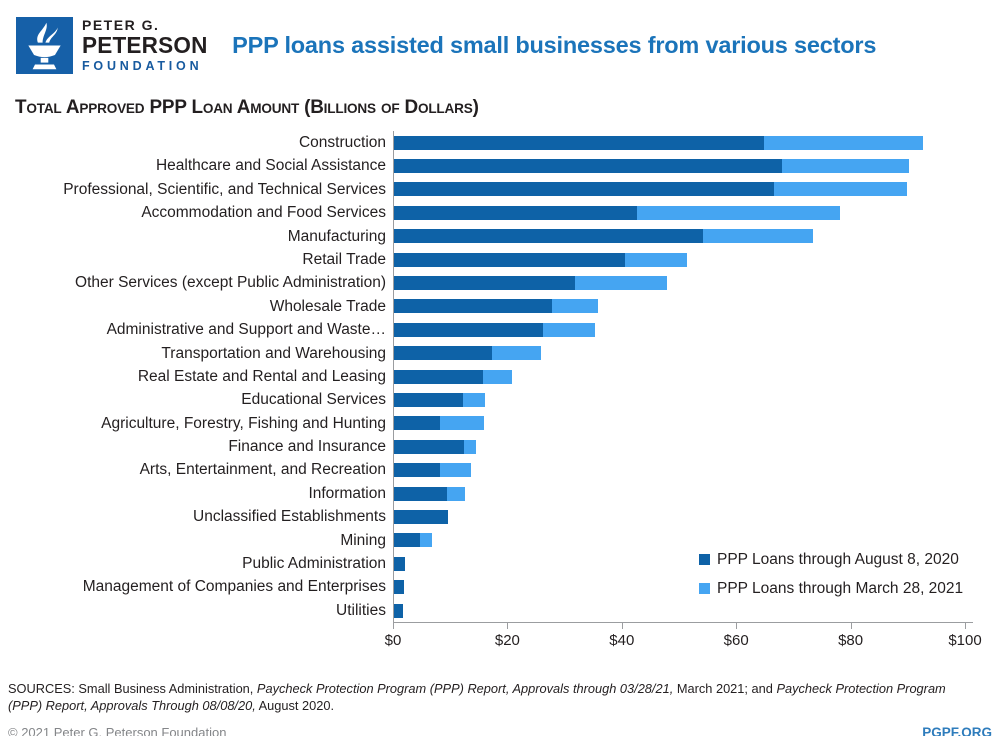 The width and height of the screenshot is (1000, 736). I want to click on x-axis-tick-label: $60, so click(736, 641).